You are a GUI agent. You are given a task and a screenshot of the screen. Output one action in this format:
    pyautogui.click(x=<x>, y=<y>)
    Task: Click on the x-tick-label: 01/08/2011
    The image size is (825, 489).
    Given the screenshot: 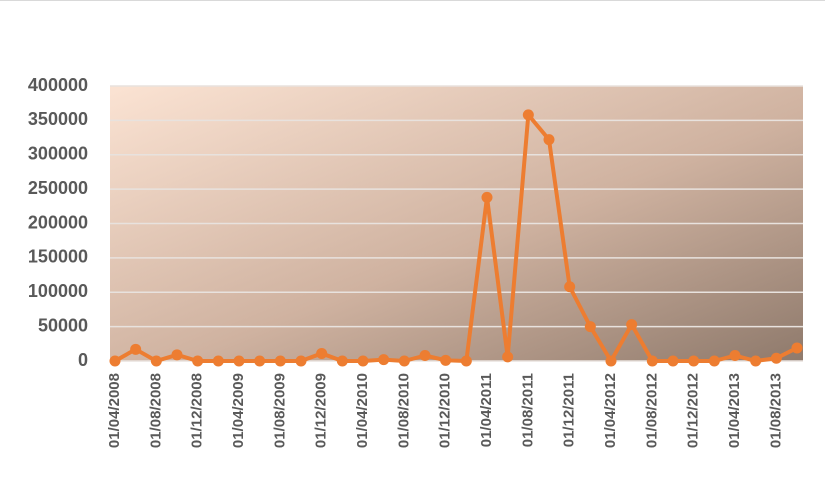 What is the action you would take?
    pyautogui.click(x=527, y=410)
    